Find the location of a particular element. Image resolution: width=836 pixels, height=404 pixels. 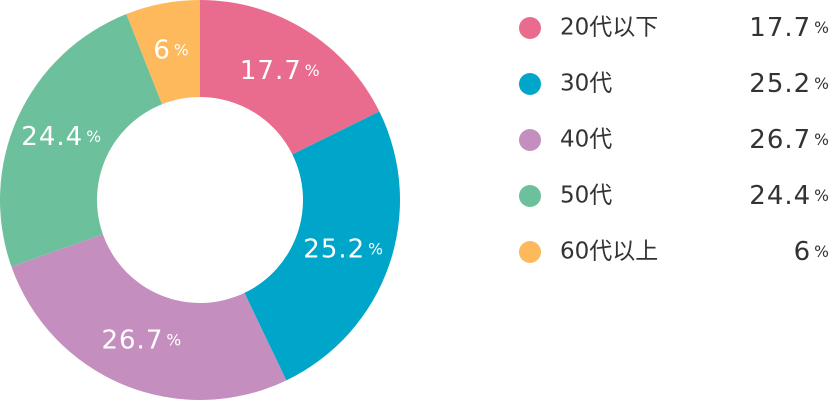

legend-value: 17.7% is located at coordinates (789, 28).